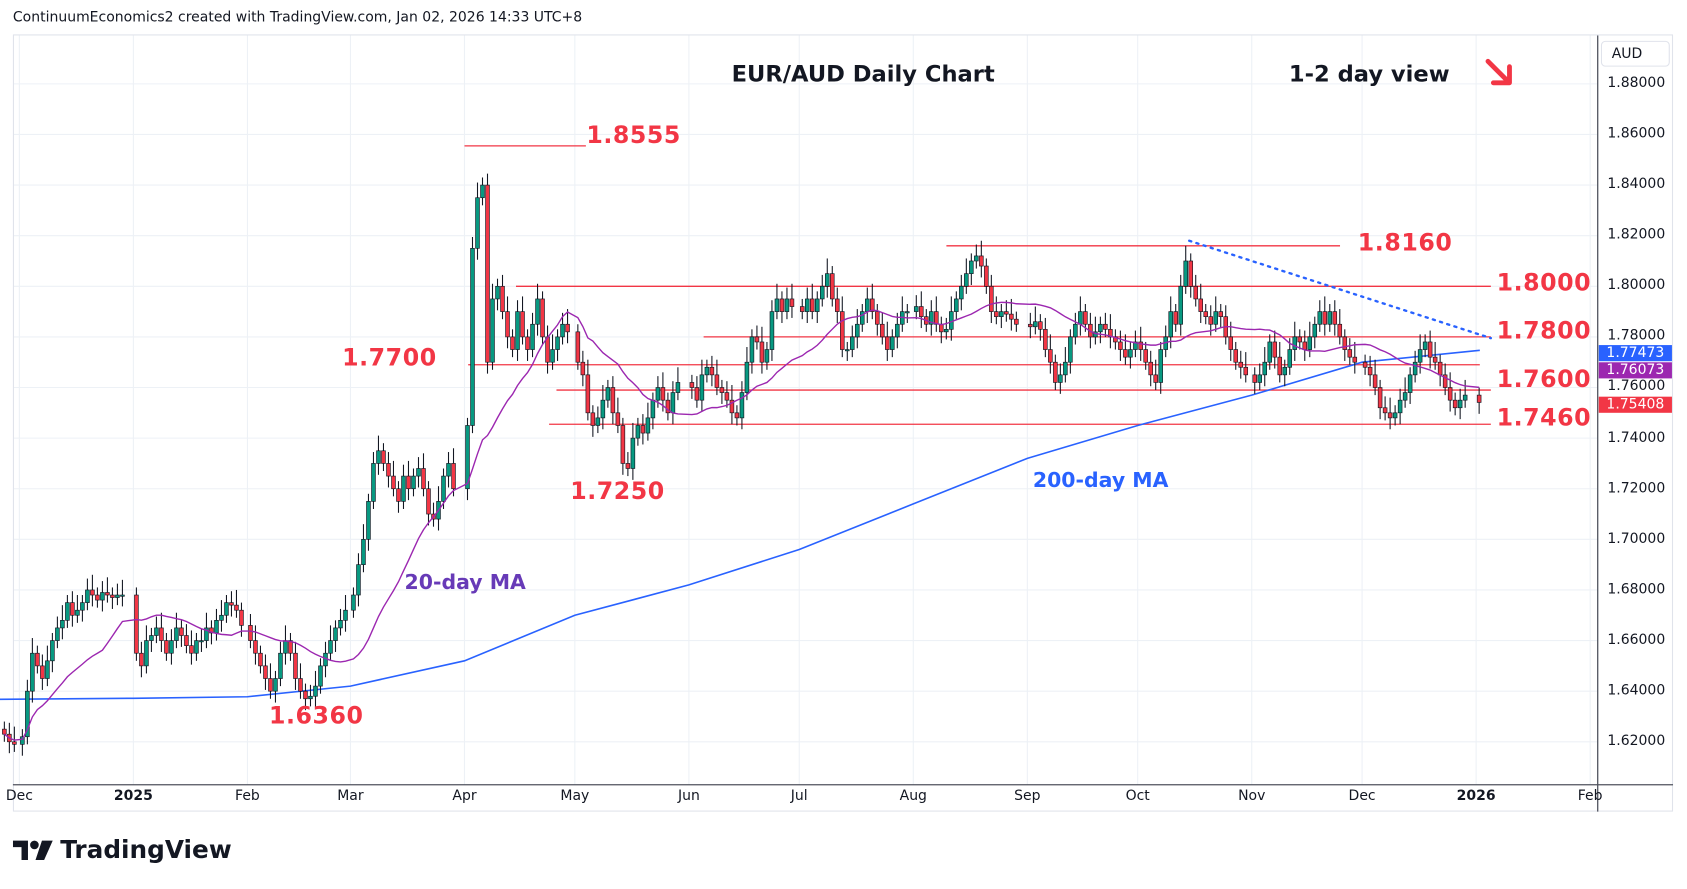  What do you see at coordinates (122, 850) in the screenshot?
I see `tradingview-logo: TradingView` at bounding box center [122, 850].